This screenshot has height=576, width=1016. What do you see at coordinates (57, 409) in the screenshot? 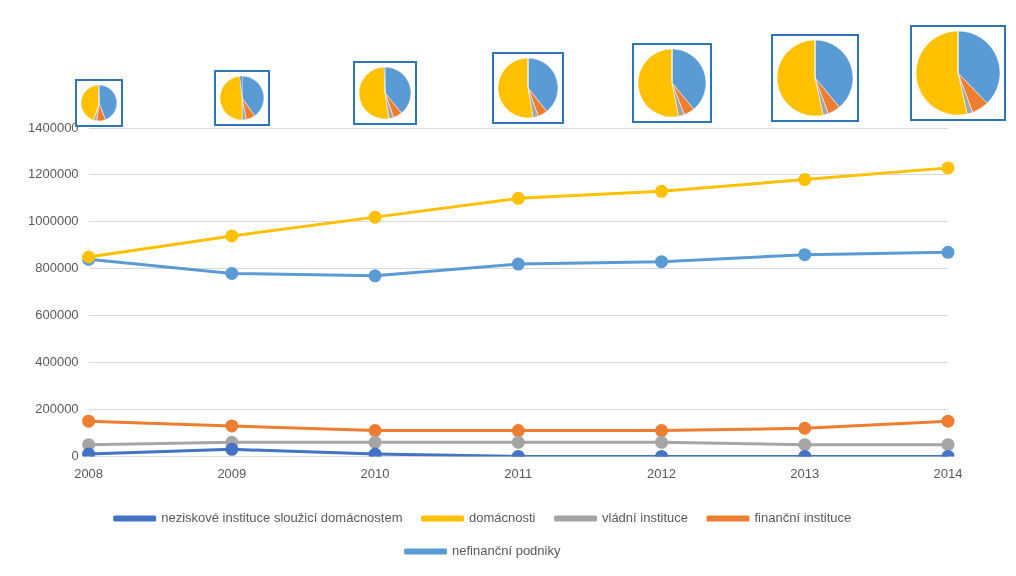
I see `y-tick-label: 200000` at bounding box center [57, 409].